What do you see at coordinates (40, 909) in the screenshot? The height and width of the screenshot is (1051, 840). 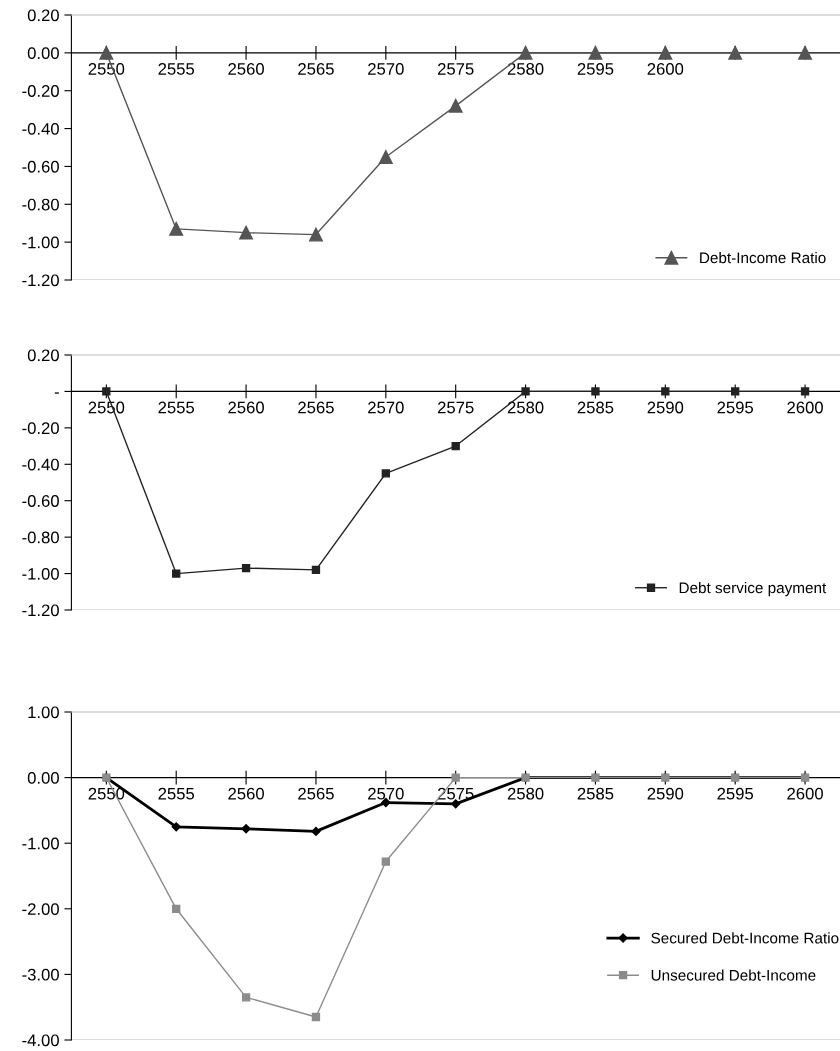 I see `y-tick-label: -2.00` at bounding box center [40, 909].